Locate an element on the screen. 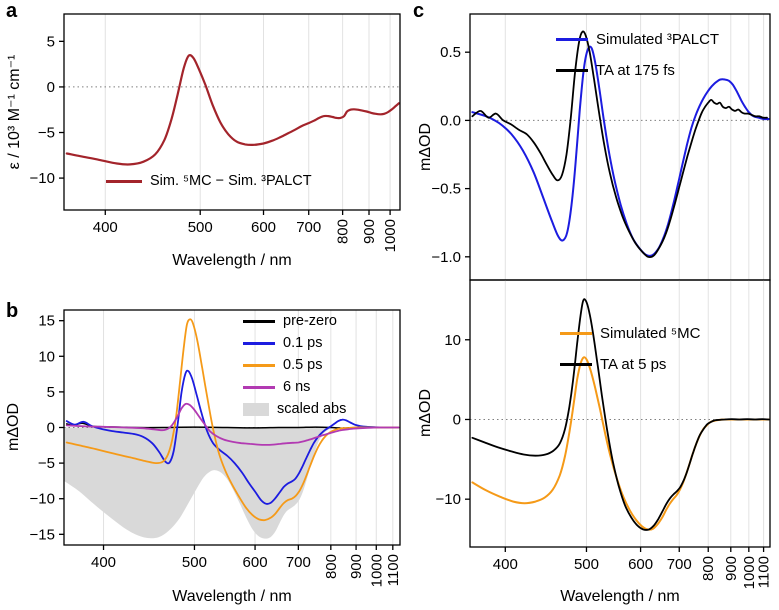 The image size is (779, 610). panel-b-legend: pre-zero 0.1 ps 0.5 ps 6 ns scaled abs is located at coordinates (294, 365).